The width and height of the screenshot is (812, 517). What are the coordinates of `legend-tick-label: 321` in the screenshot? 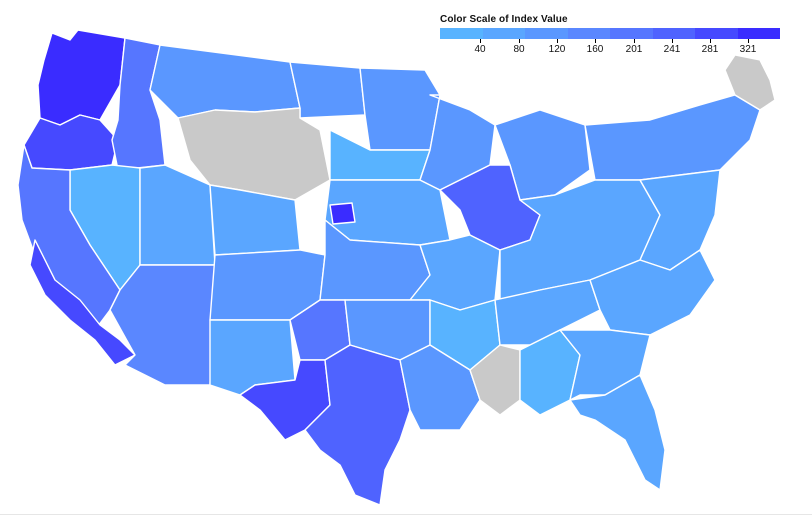 It's located at (748, 49).